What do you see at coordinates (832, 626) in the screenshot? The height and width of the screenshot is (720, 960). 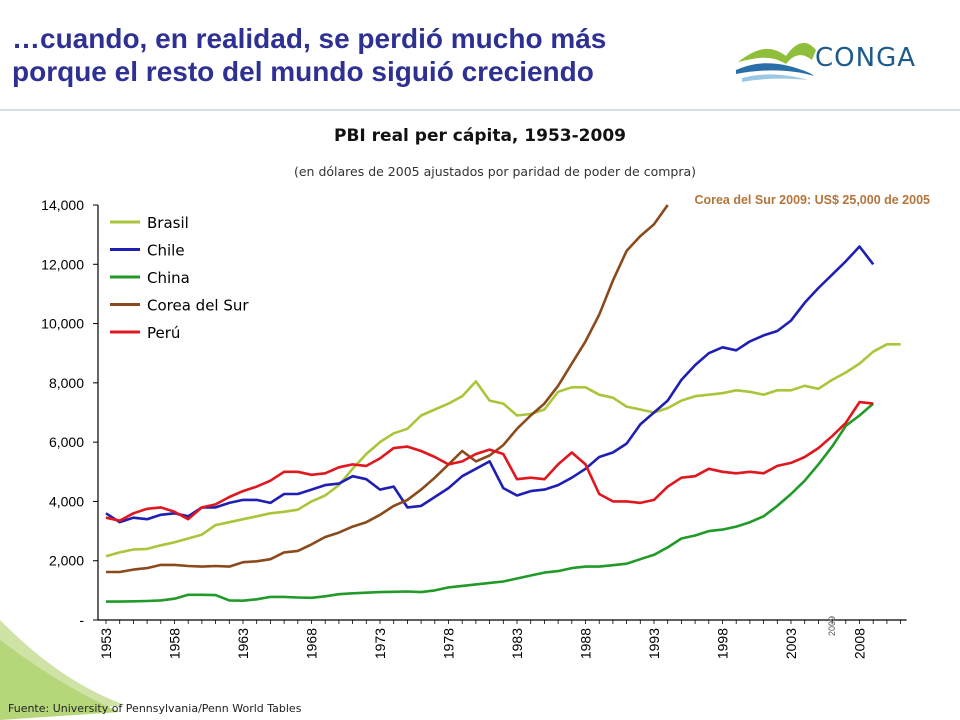 I see `marker-2009-label: 2009` at bounding box center [832, 626].